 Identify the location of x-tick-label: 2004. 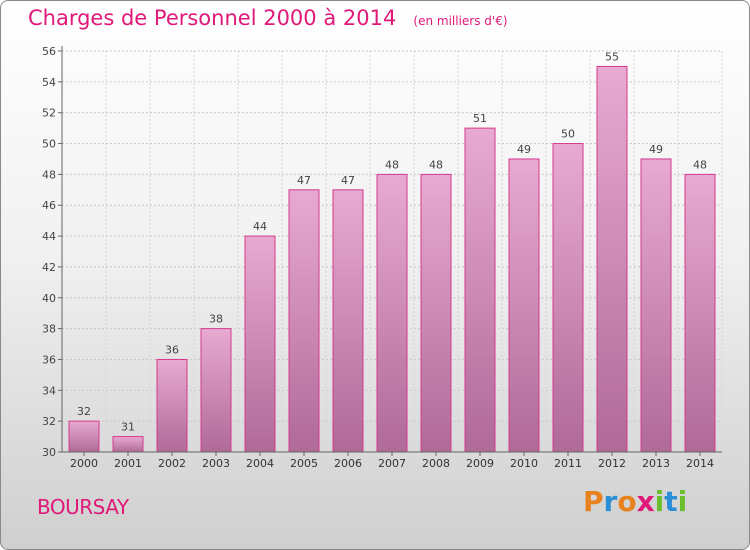
(260, 463).